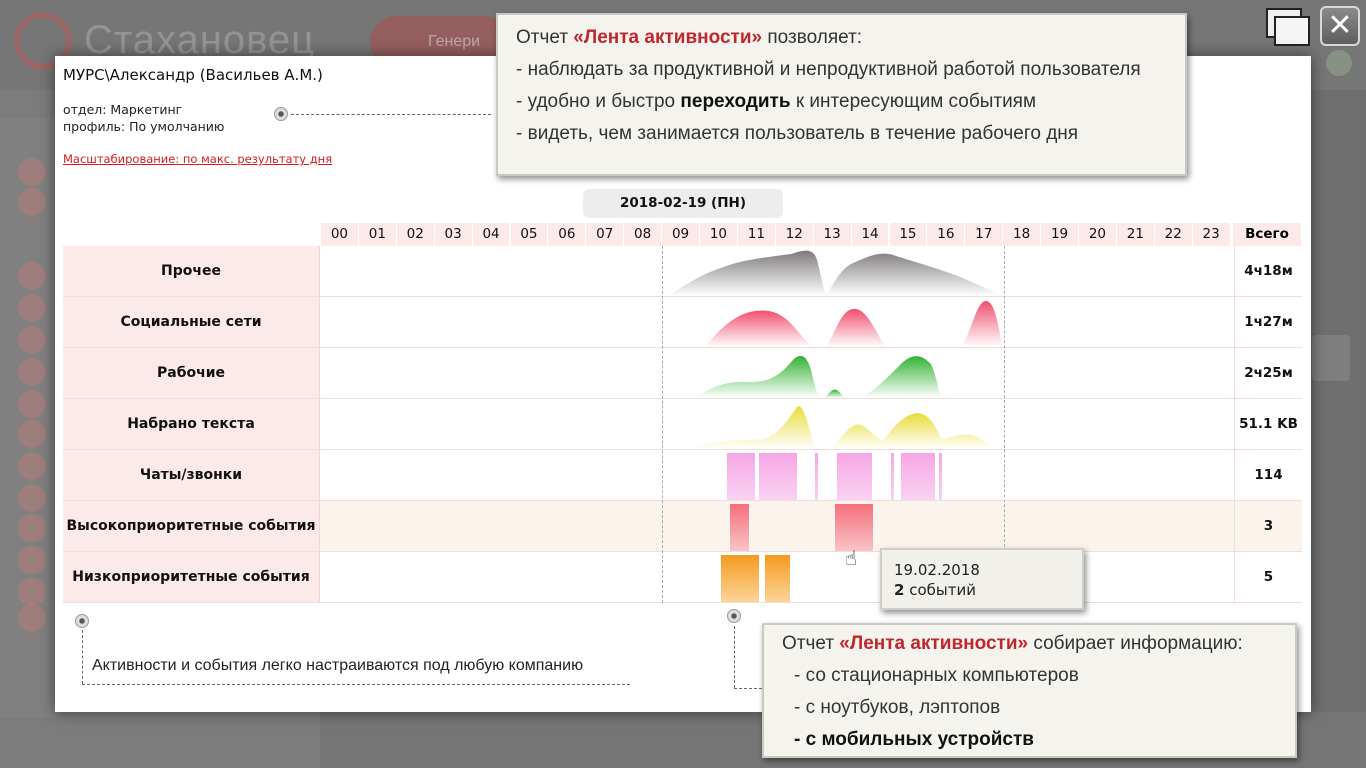 This screenshot has width=1366, height=768. What do you see at coordinates (415, 234) in the screenshot?
I see `hour-cell: 02` at bounding box center [415, 234].